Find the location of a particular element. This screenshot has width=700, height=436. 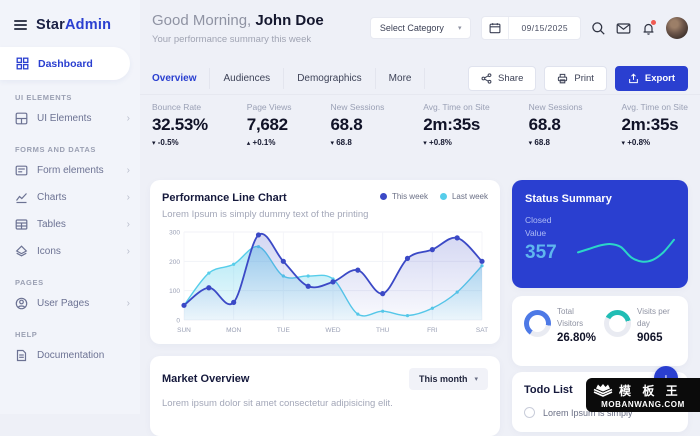

sidebar-item-documentation: Documentation is located at coordinates (70, 355).